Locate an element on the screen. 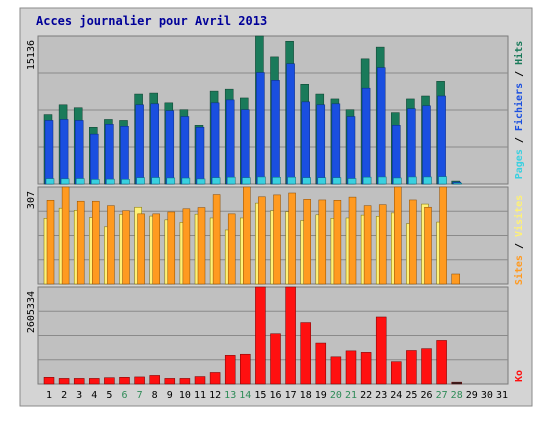  day-label: 21 is located at coordinates (351, 395).